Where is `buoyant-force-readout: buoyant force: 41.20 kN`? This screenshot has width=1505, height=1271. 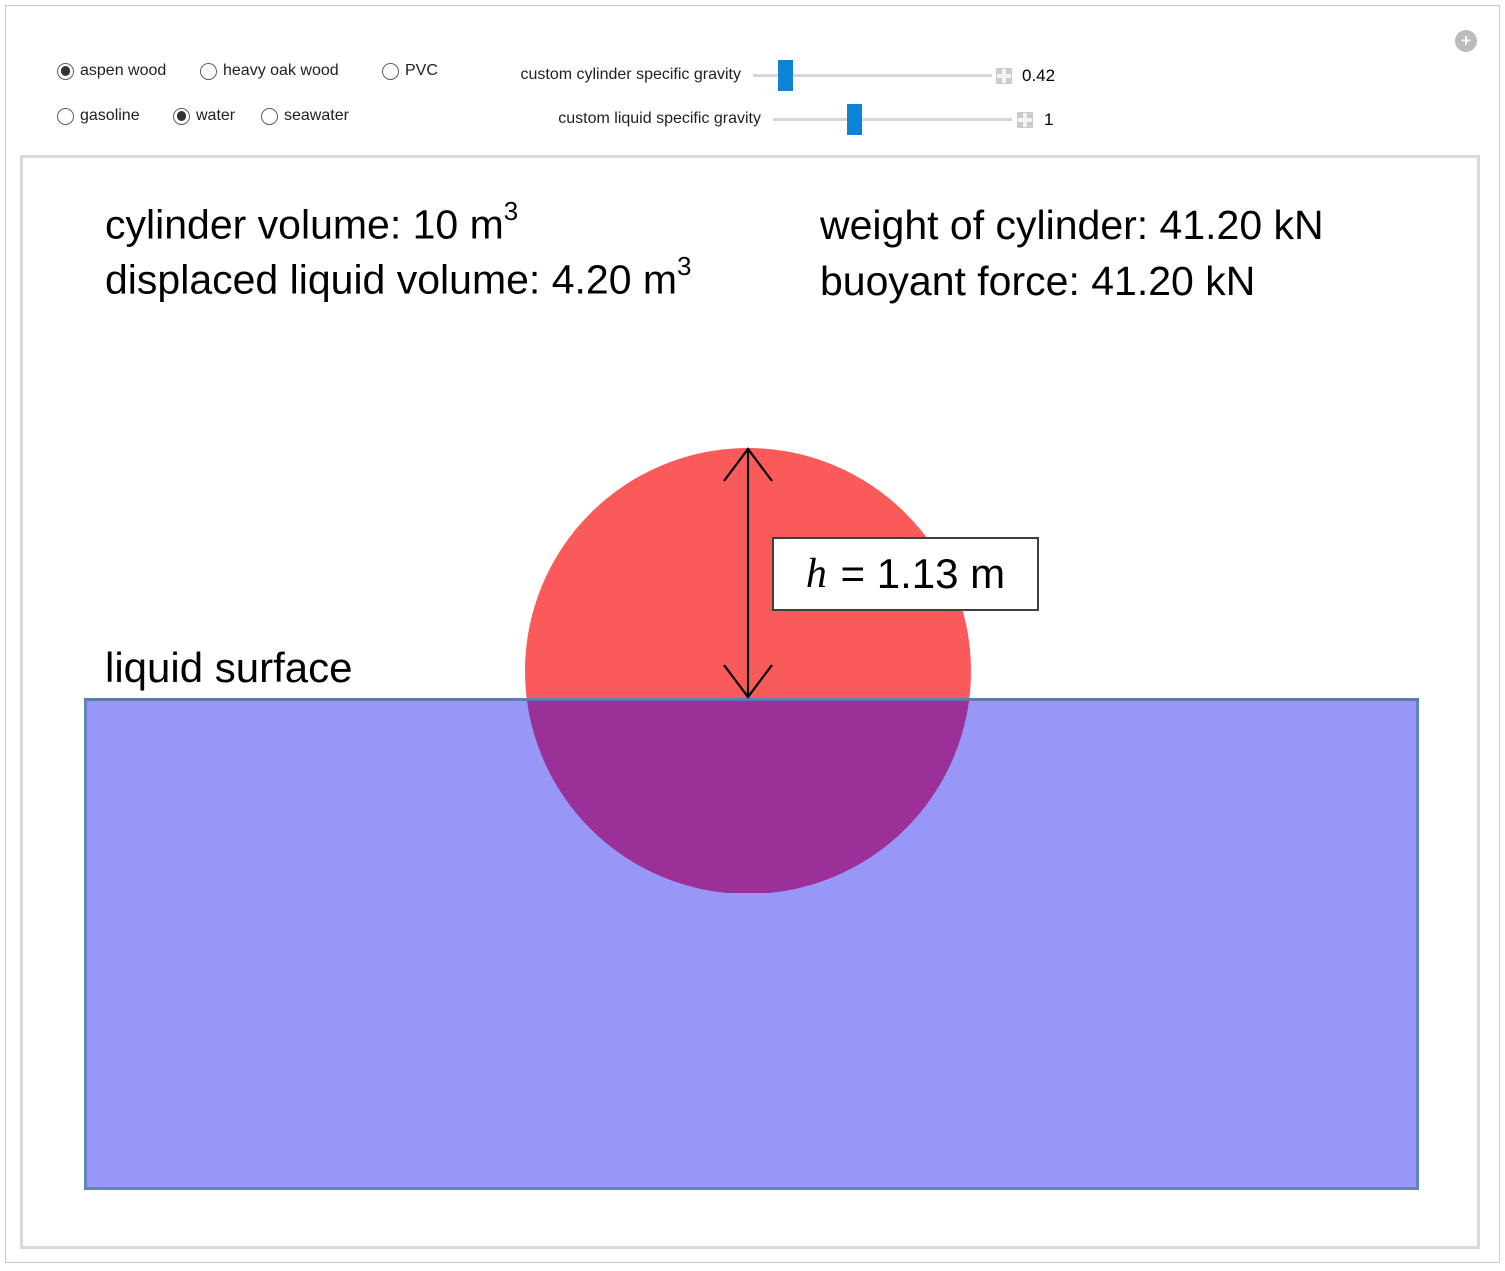 buoyant-force-readout: buoyant force: 41.20 kN is located at coordinates (1038, 281).